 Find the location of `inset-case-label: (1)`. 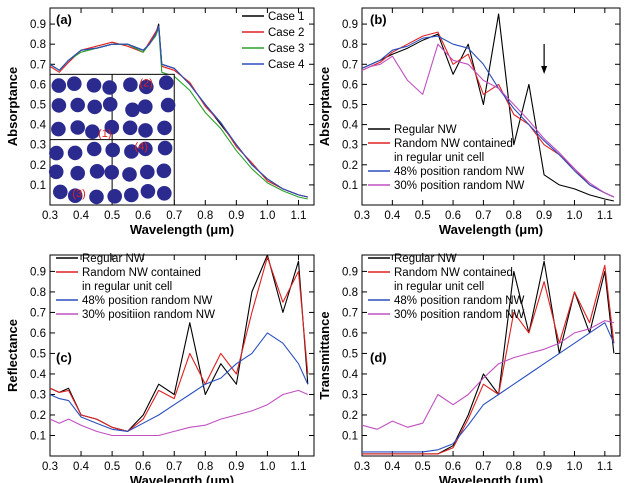

inset-case-label: (1) is located at coordinates (104, 134).